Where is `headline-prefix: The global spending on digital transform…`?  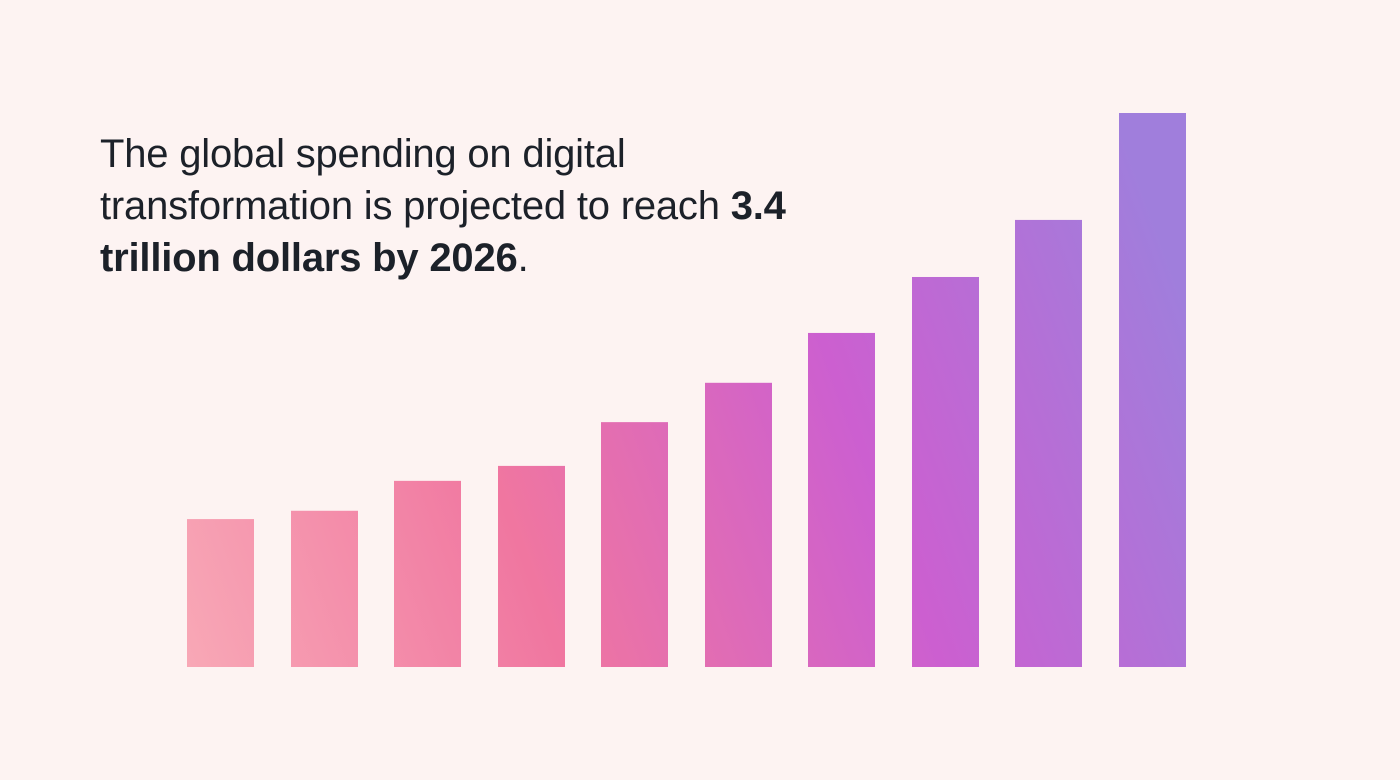 headline-prefix: The global spending on digital transform… is located at coordinates (415, 180).